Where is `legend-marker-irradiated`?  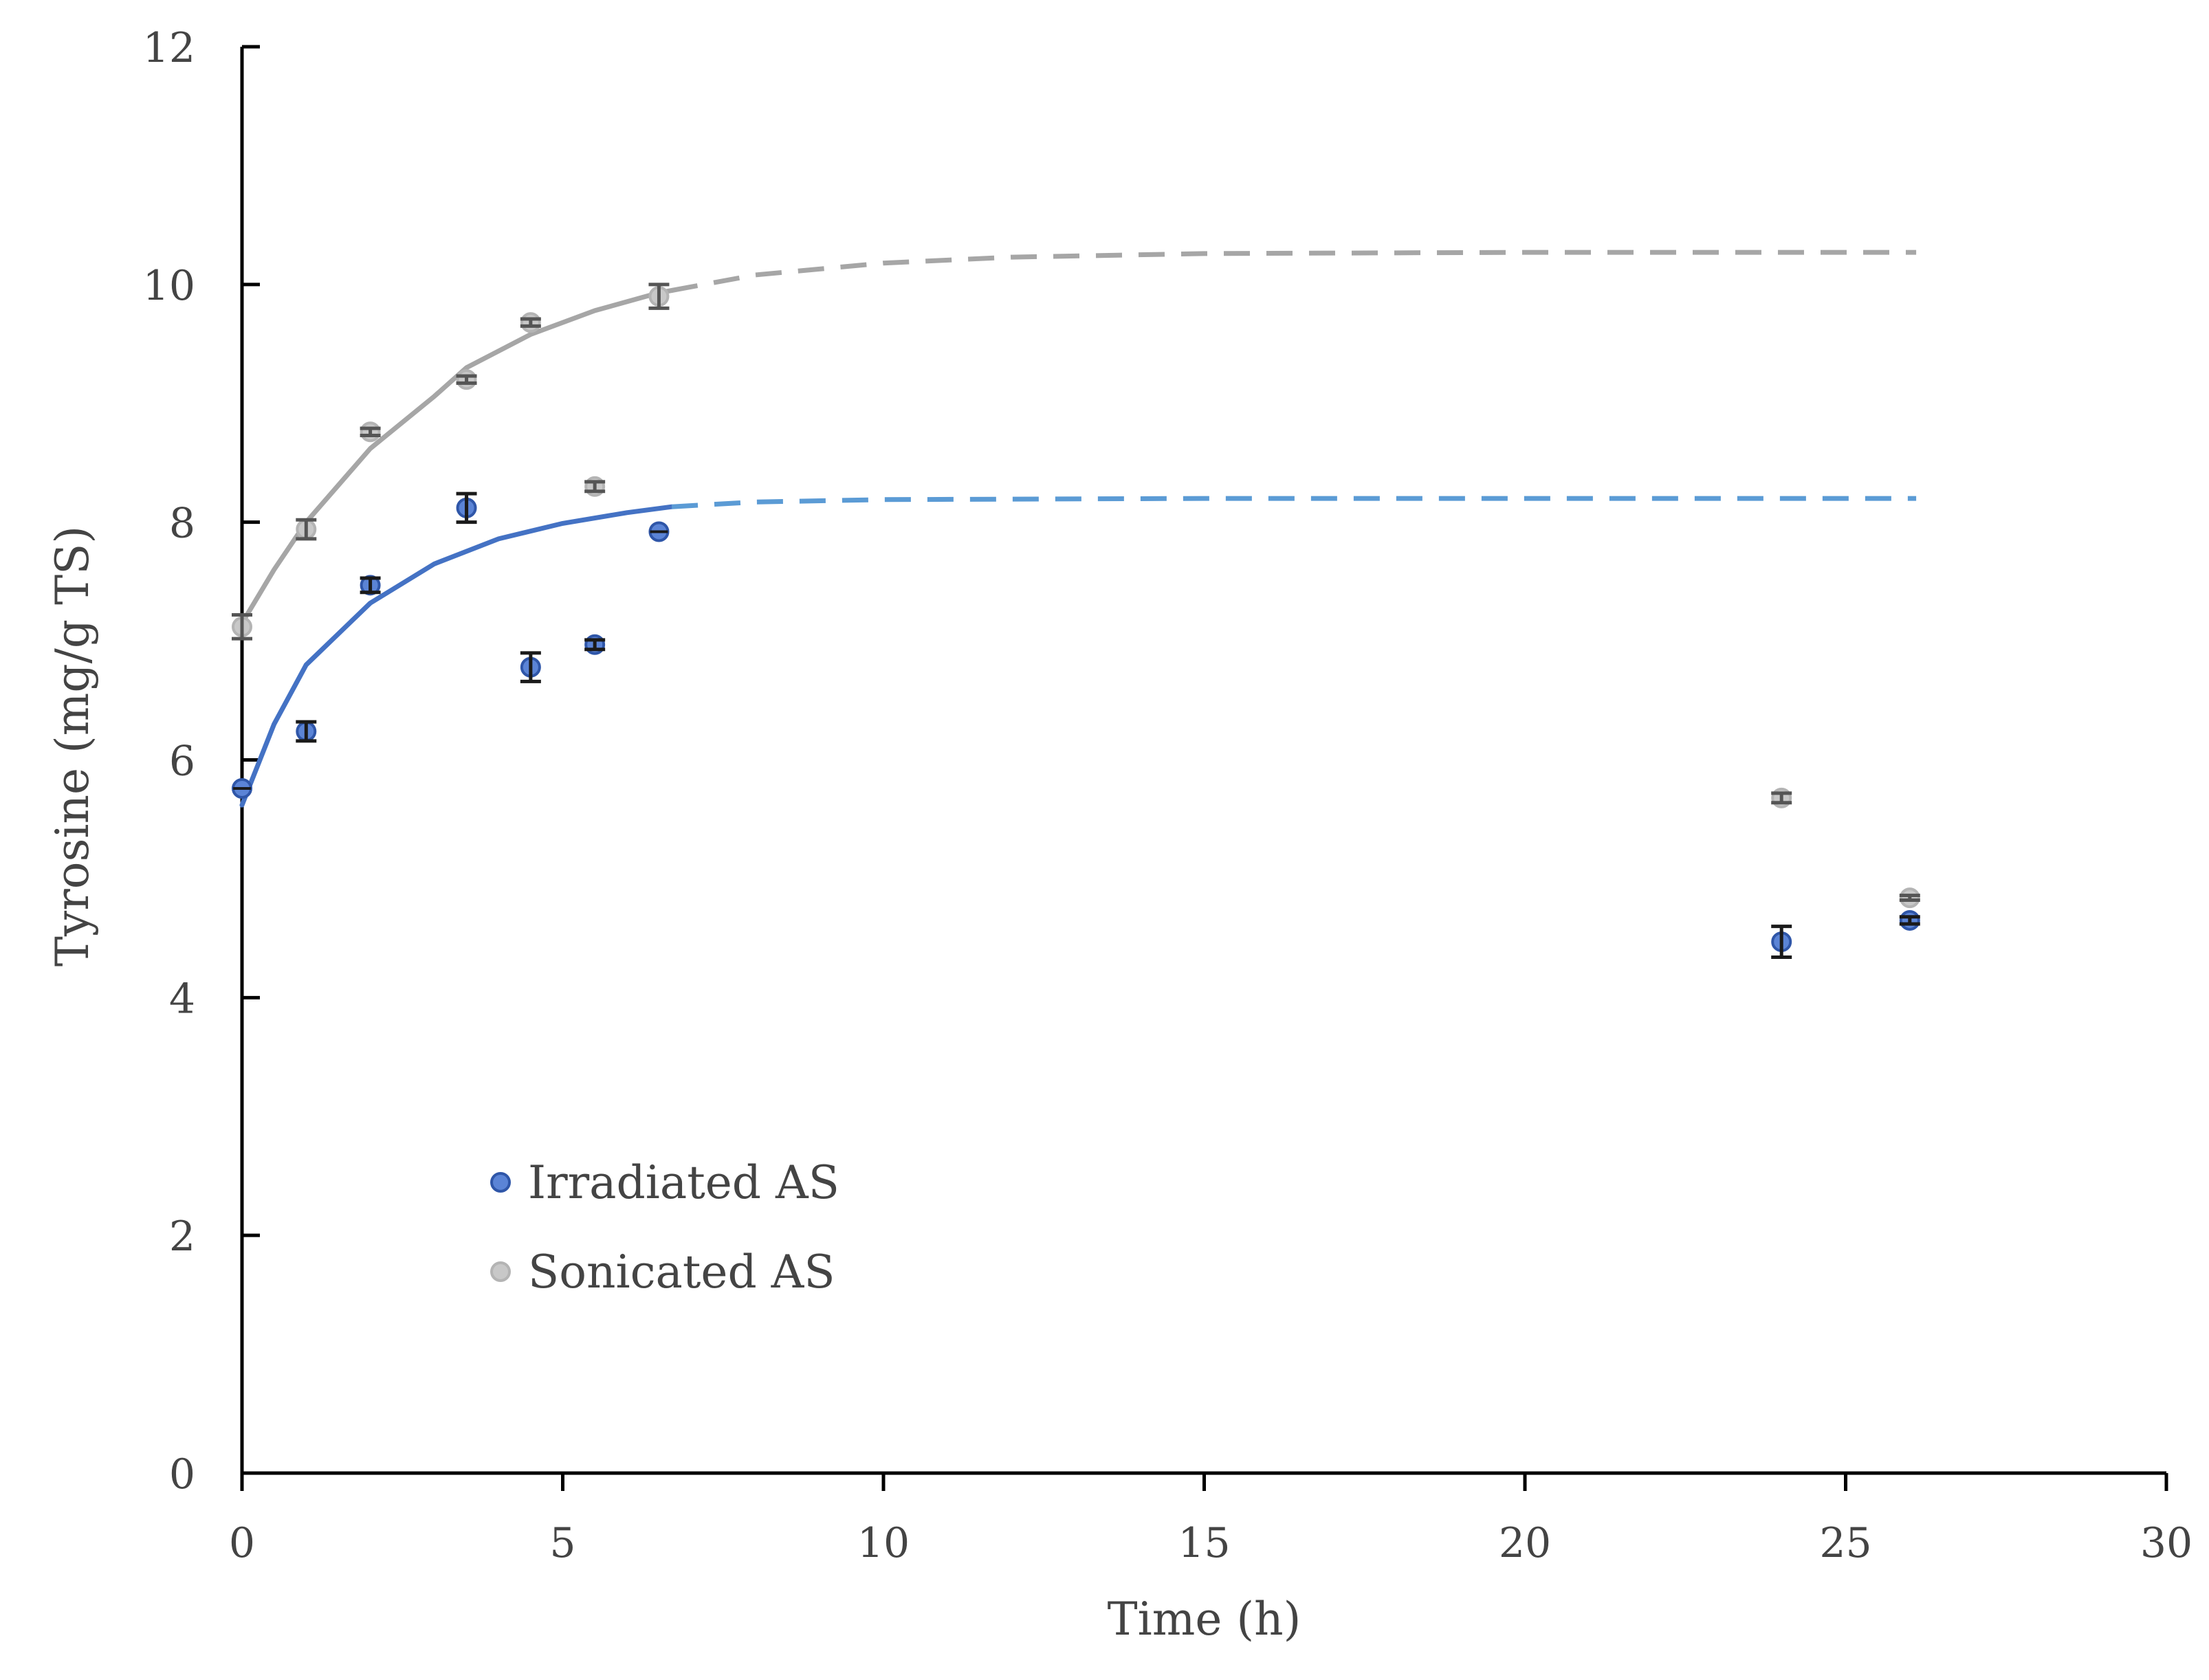
legend-marker-irradiated is located at coordinates (500, 1182).